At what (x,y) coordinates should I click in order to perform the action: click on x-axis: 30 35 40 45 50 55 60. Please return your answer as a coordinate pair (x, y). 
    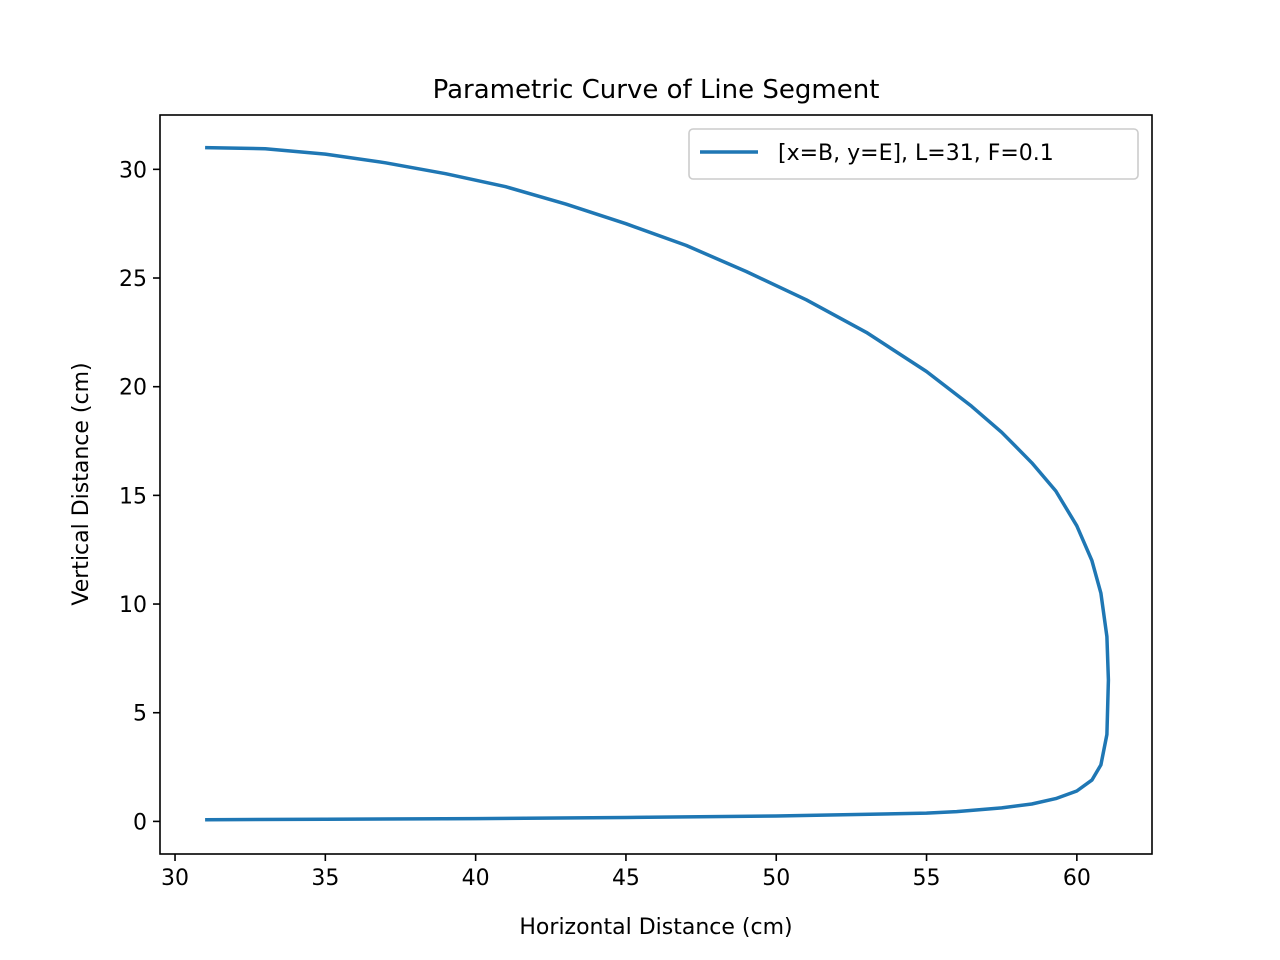
    Looking at the image, I should click on (626, 872).